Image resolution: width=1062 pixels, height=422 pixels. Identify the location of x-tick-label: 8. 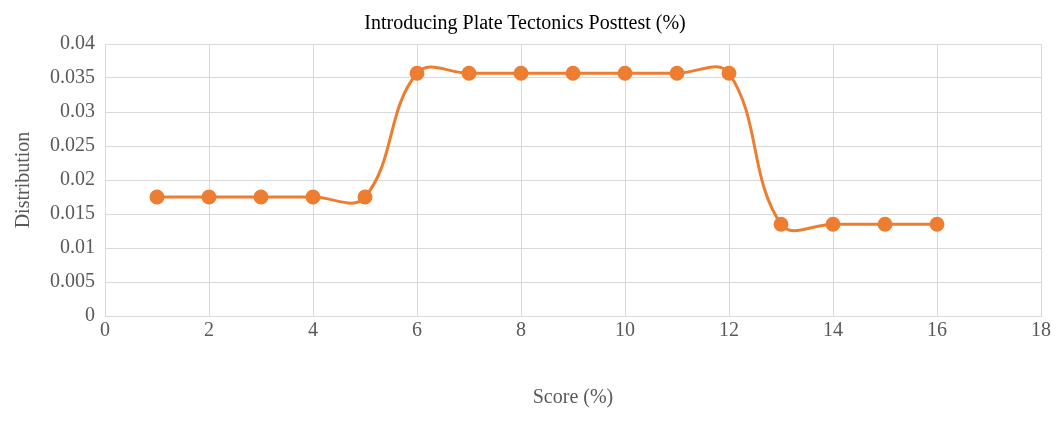
(521, 329).